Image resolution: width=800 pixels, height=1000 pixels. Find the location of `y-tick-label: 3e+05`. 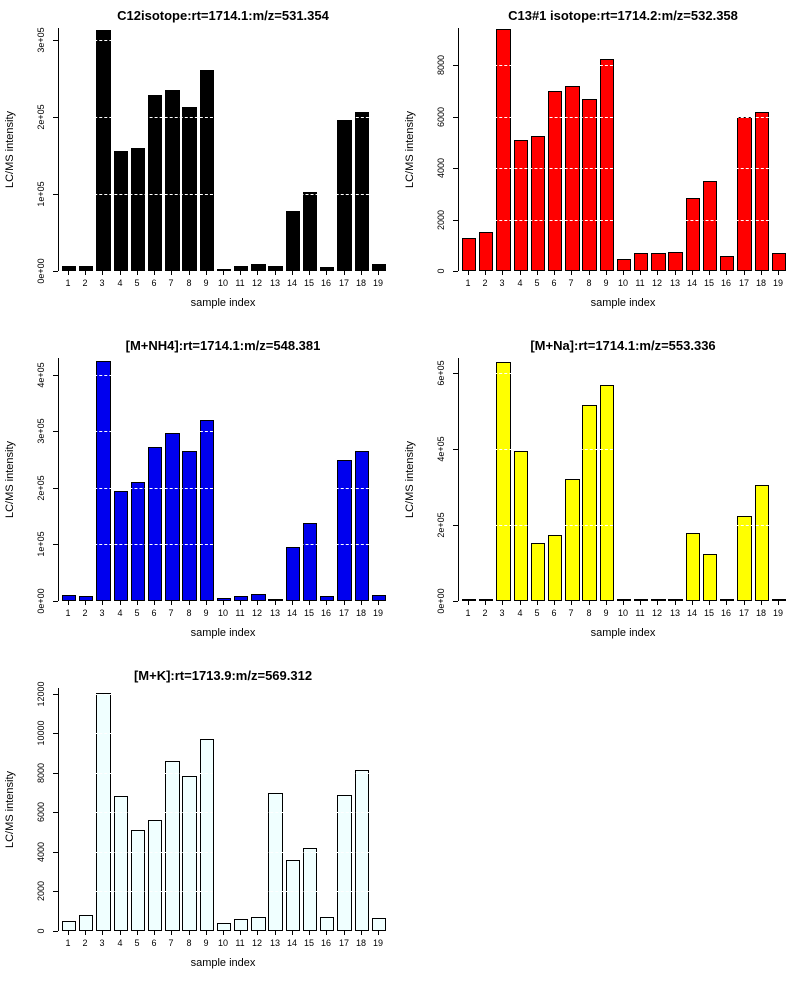

y-tick-label: 3e+05 is located at coordinates (41, 40).